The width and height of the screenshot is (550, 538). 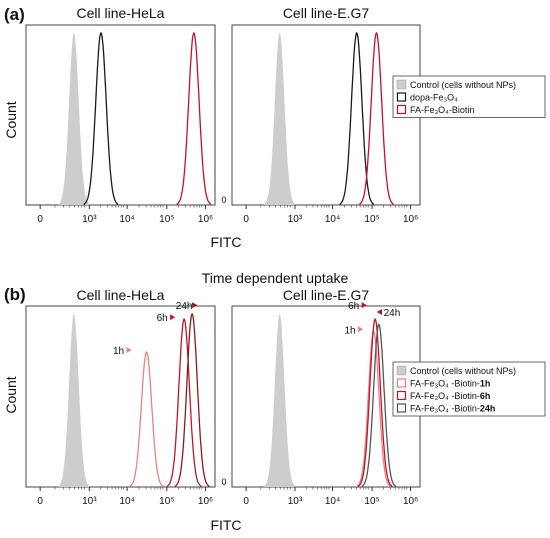 I want to click on panel-b-title: Time dependent uptake, so click(x=275, y=278).